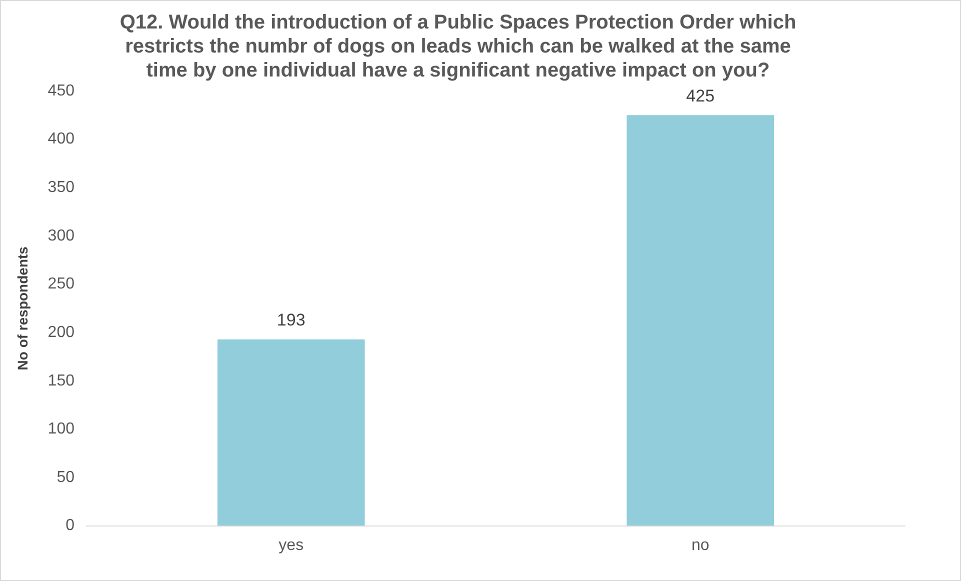 The height and width of the screenshot is (581, 961). Describe the element at coordinates (61, 332) in the screenshot. I see `y-tick-label: 200` at that location.